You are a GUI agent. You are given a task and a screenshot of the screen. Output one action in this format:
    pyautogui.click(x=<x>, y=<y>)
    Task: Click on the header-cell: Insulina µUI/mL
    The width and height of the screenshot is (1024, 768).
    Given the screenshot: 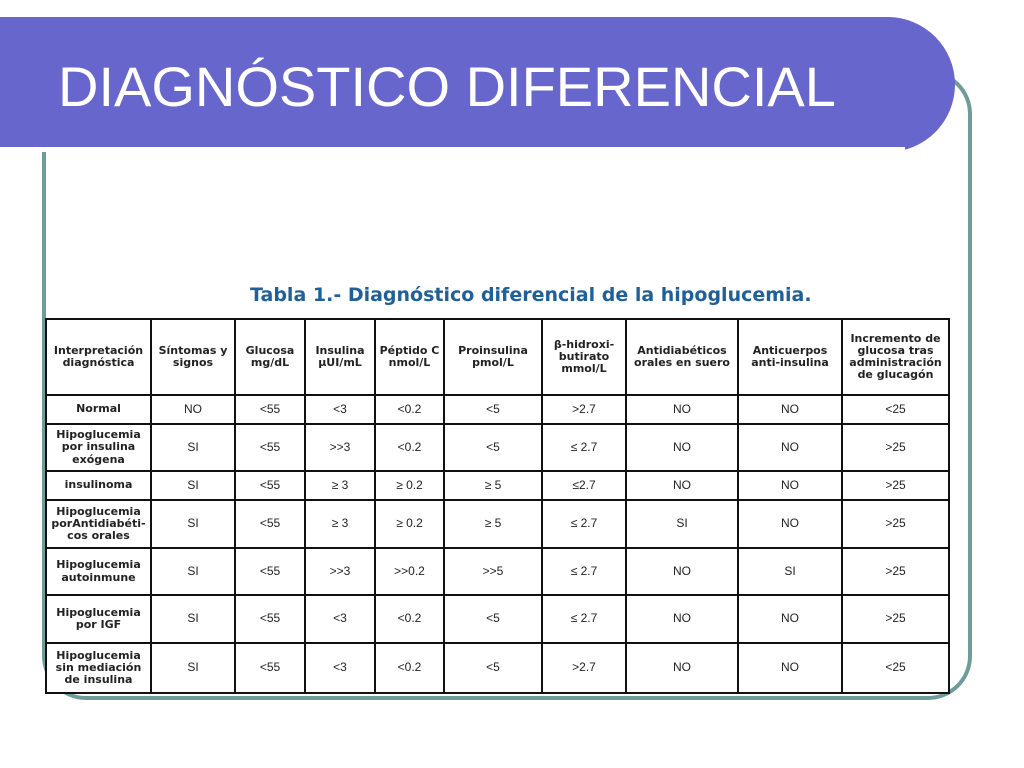 What is the action you would take?
    pyautogui.click(x=340, y=357)
    